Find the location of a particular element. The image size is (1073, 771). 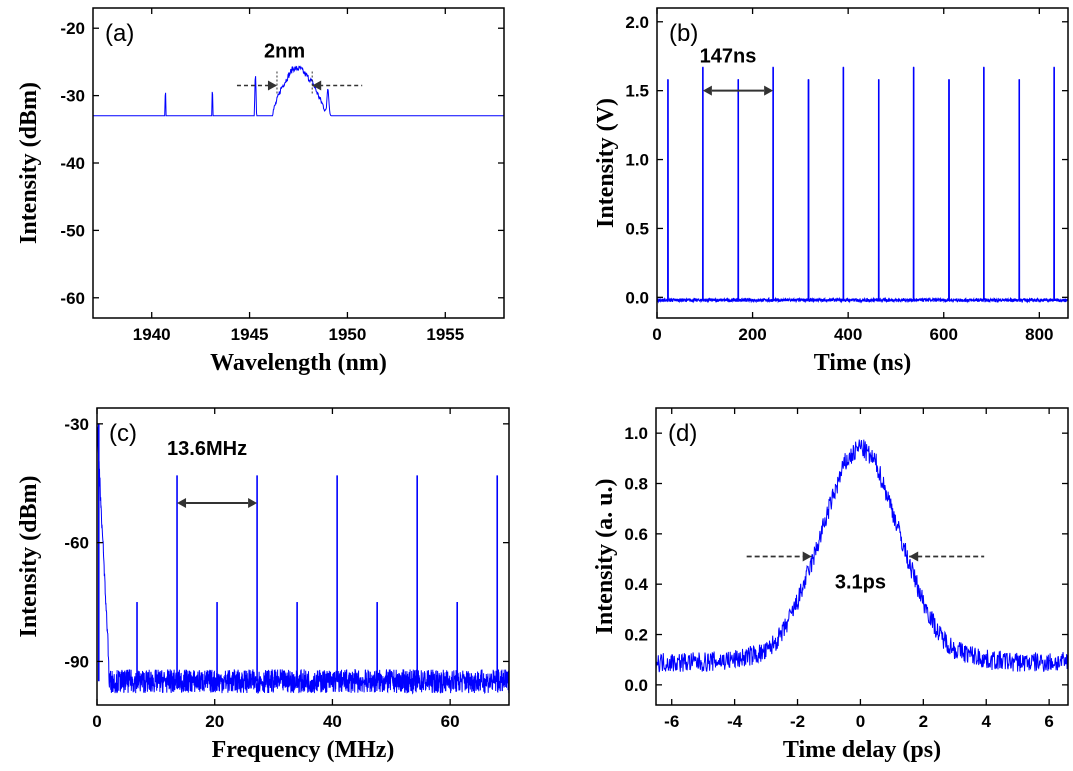

x-tick-label: 4 is located at coordinates (986, 721).